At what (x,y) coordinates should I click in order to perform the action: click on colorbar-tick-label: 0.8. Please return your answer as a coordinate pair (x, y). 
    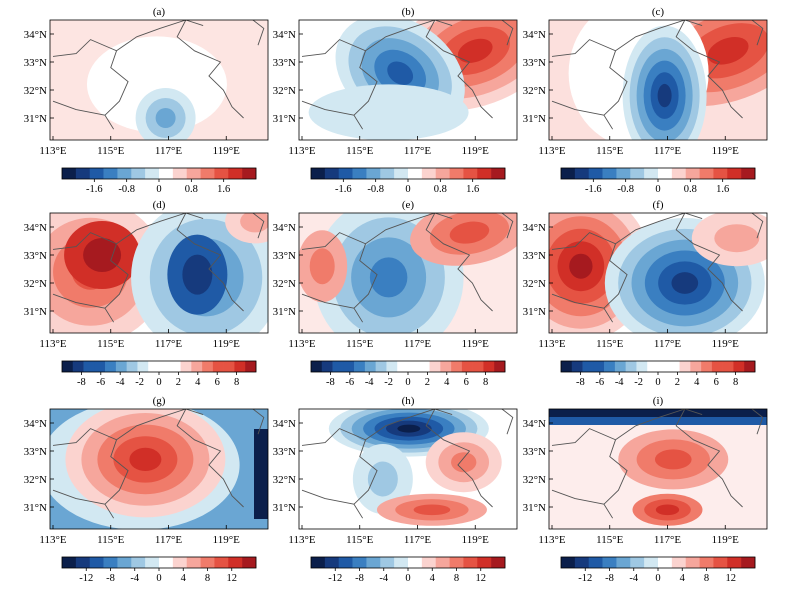
    Looking at the image, I should click on (690, 189).